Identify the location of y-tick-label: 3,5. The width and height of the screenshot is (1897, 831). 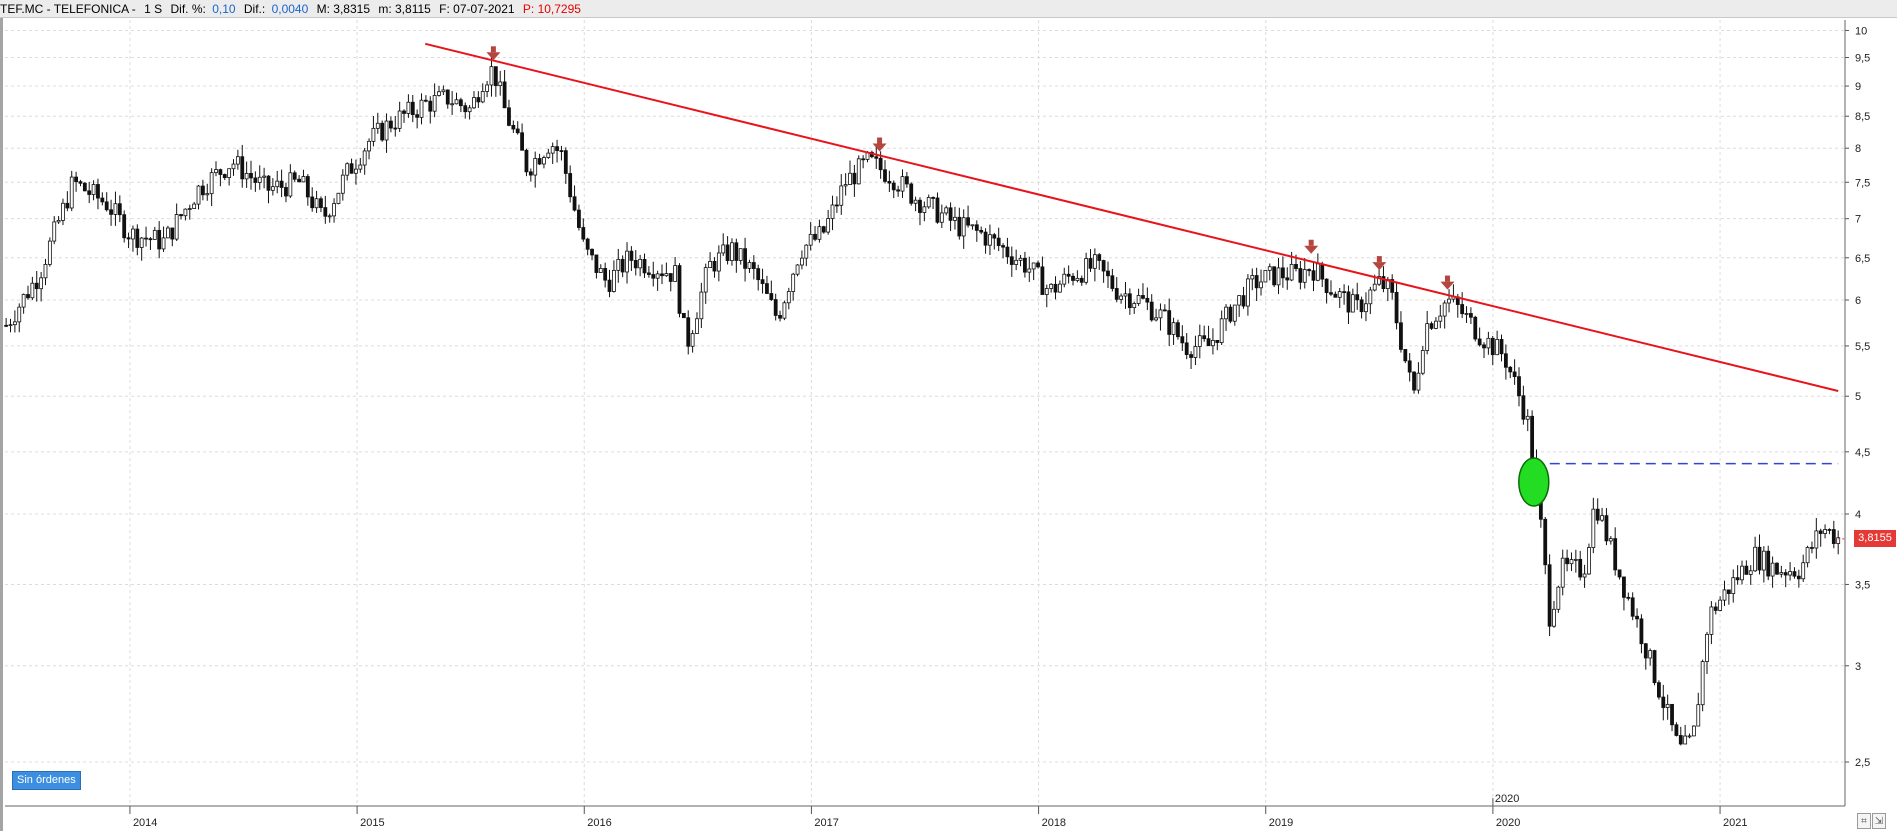
(1862, 585).